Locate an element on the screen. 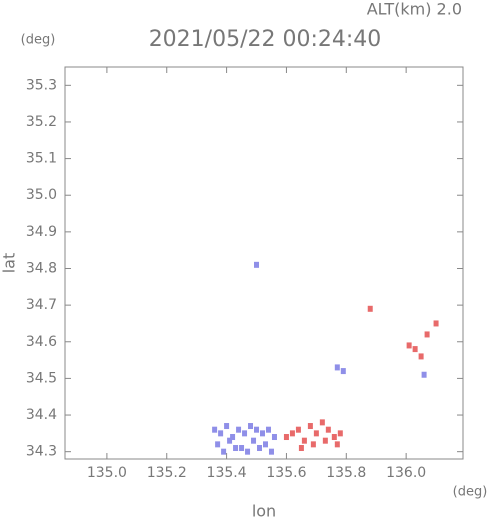 The image size is (491, 521). annotation: ALT(km) 2.0 is located at coordinates (414, 9).